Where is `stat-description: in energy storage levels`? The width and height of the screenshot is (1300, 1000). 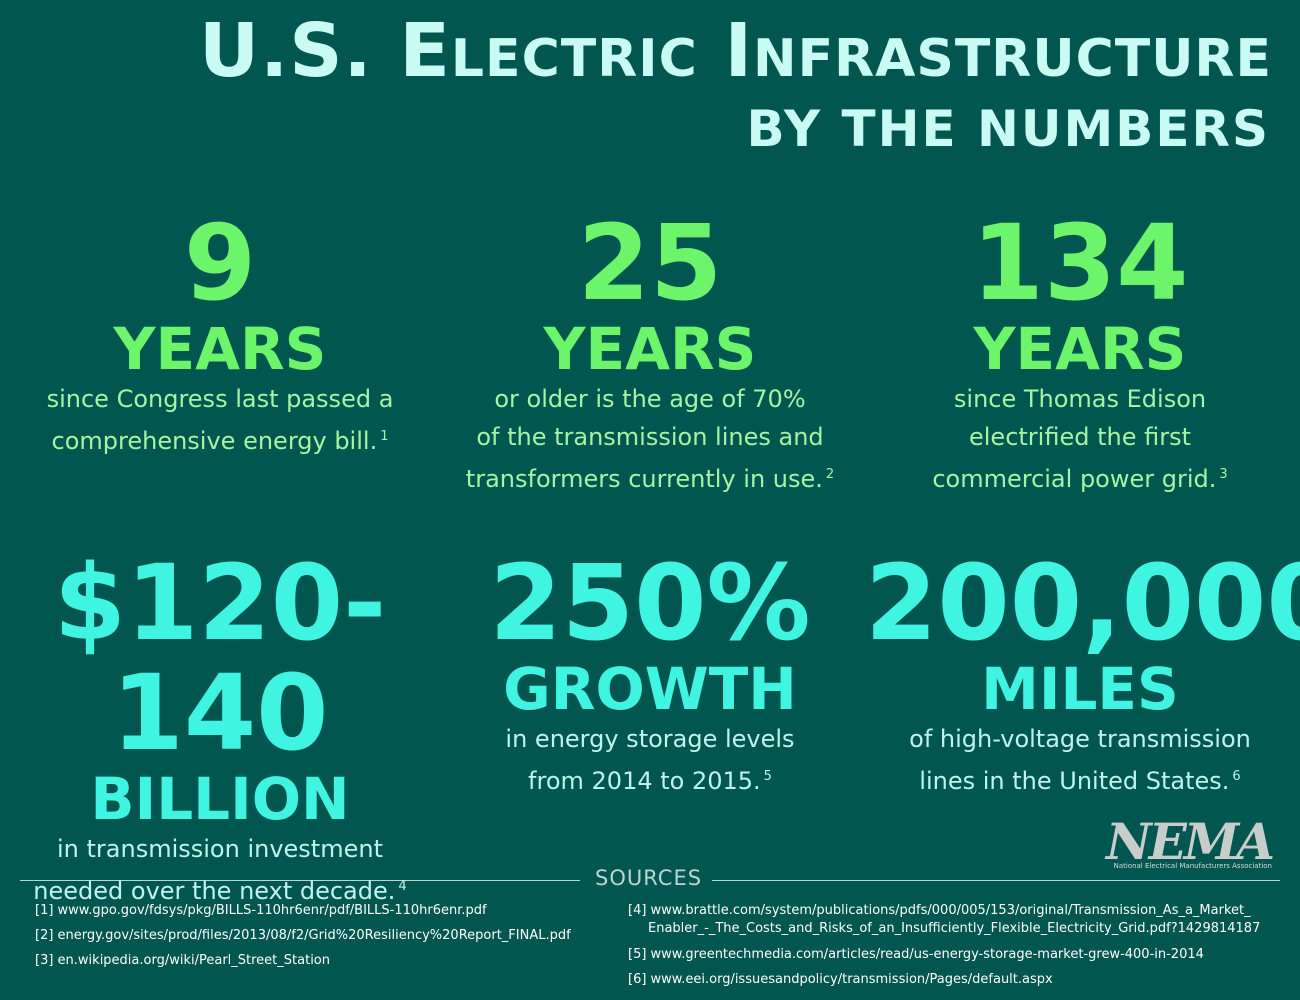
stat-description: in energy storage levels is located at coordinates (650, 739).